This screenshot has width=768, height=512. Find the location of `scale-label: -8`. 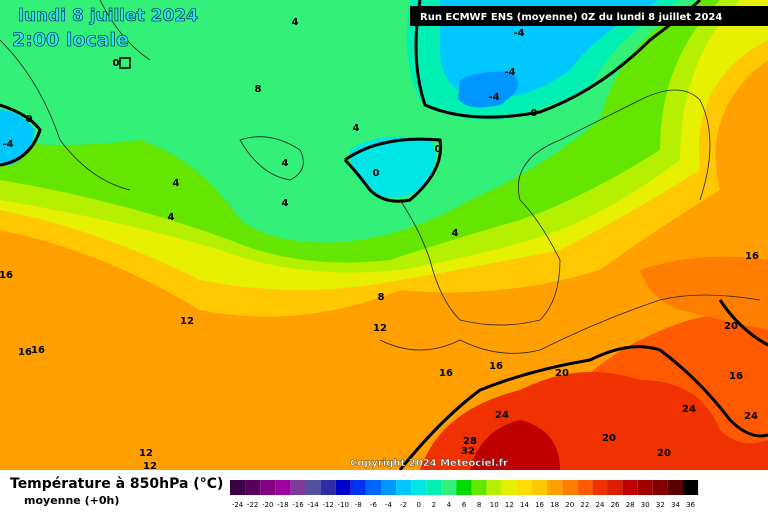

scale-label: -8 is located at coordinates (358, 505).